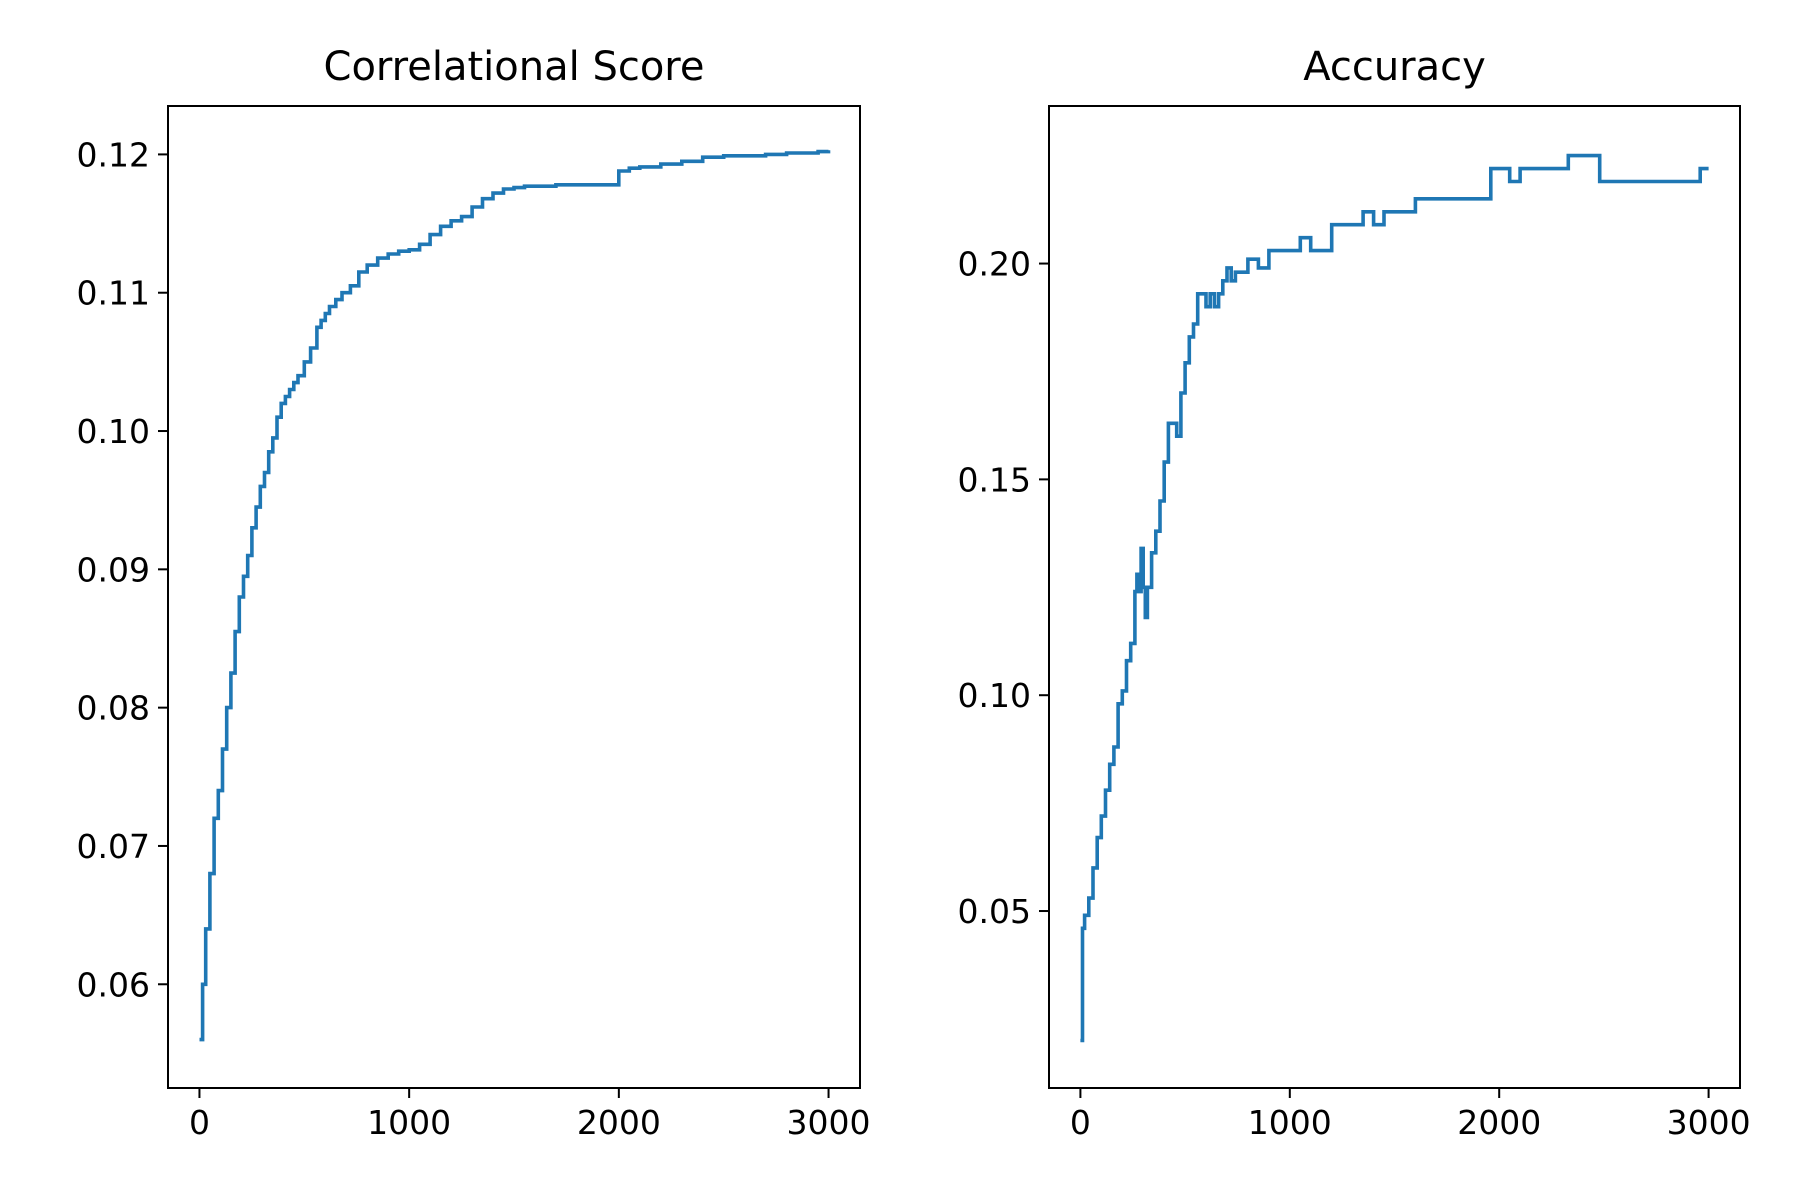 The image size is (1800, 1200). I want to click on correlational-score-y-tick-label: 0.09, so click(113, 569).